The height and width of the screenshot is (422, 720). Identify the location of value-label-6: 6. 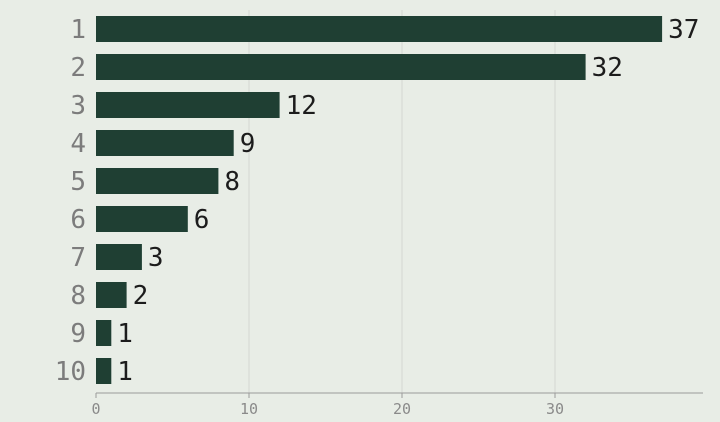
(202, 220).